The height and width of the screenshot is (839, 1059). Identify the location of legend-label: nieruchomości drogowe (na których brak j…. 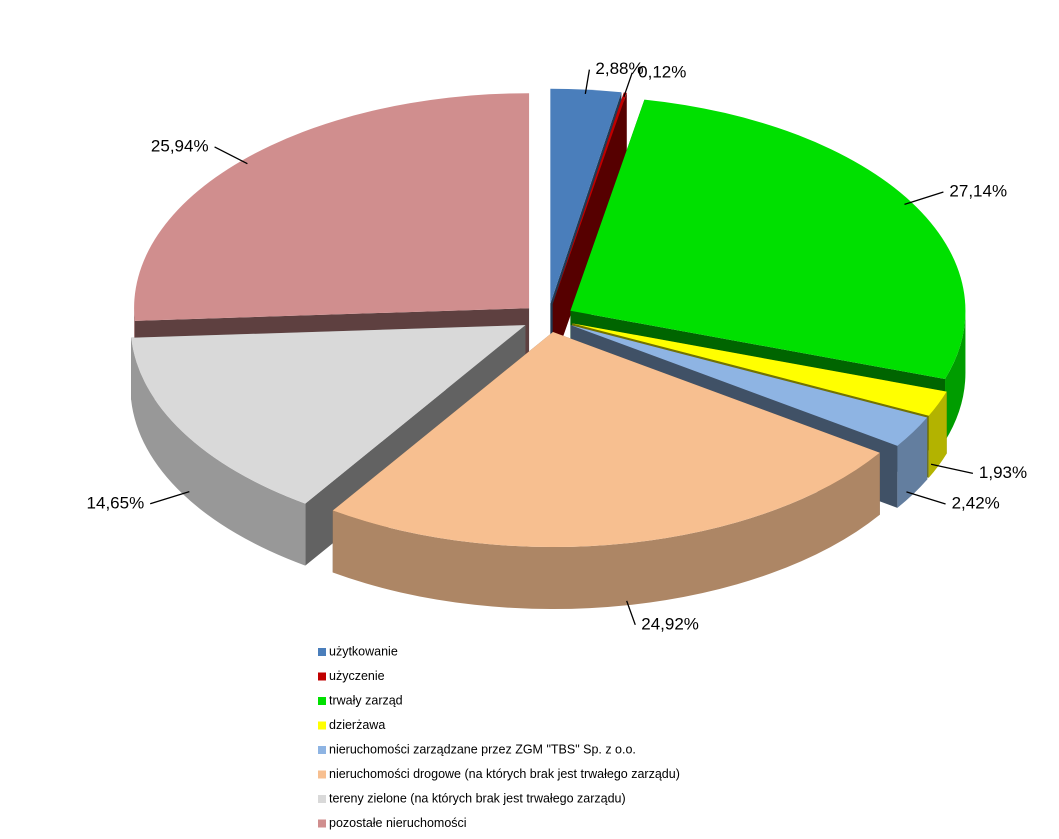
(504, 774).